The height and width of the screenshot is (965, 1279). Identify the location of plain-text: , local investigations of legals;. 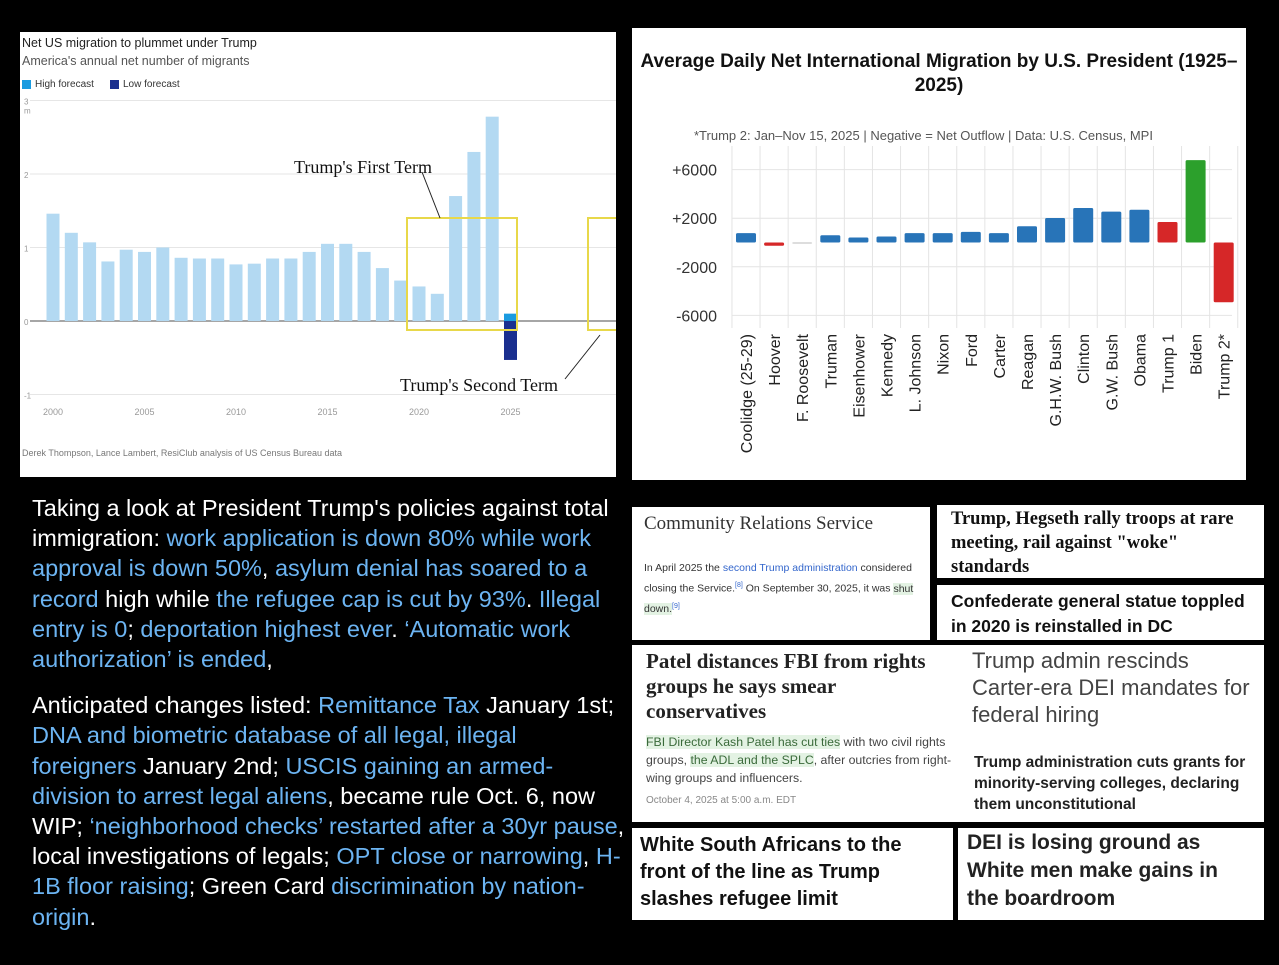
(328, 841).